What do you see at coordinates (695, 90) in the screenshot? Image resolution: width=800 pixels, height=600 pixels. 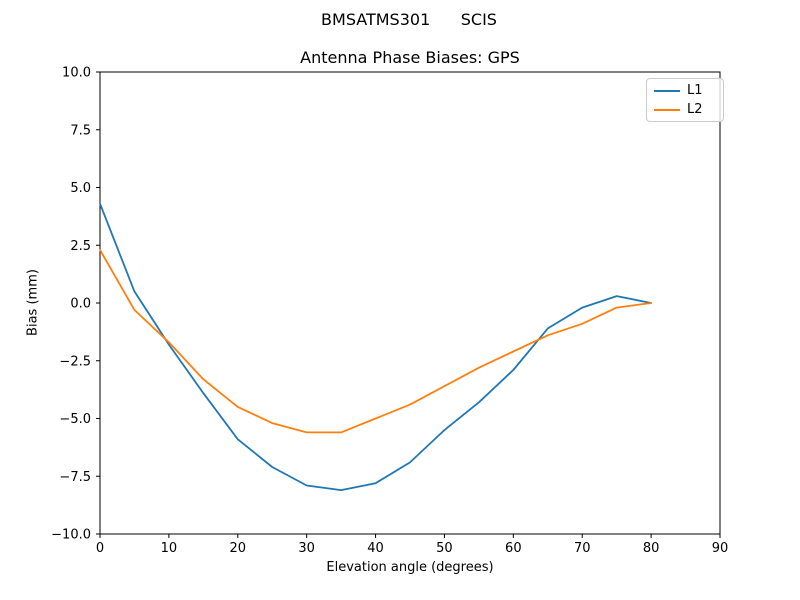 I see `legend-label-l1: L1` at bounding box center [695, 90].